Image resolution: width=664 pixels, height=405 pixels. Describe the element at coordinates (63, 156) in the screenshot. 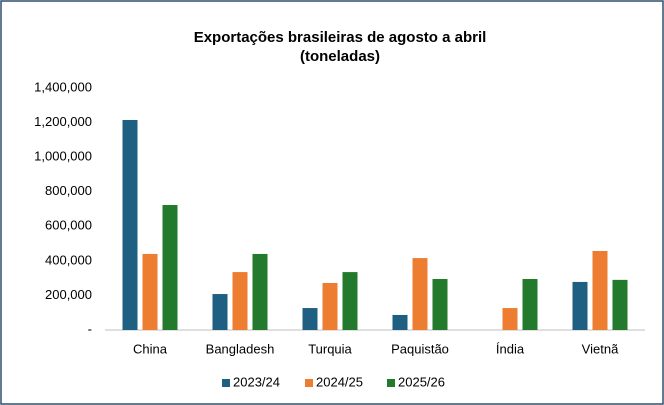

I see `y-tick-label: 1,000,000` at that location.